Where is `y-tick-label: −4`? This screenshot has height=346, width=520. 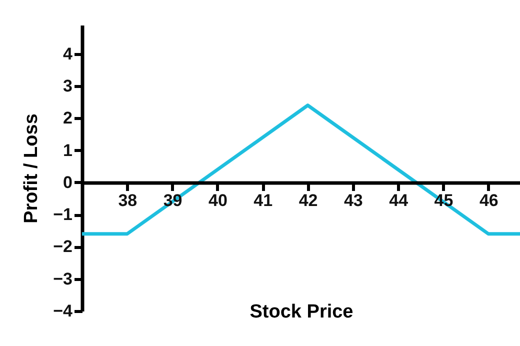 y-tick-label: −4 is located at coordinates (63, 311).